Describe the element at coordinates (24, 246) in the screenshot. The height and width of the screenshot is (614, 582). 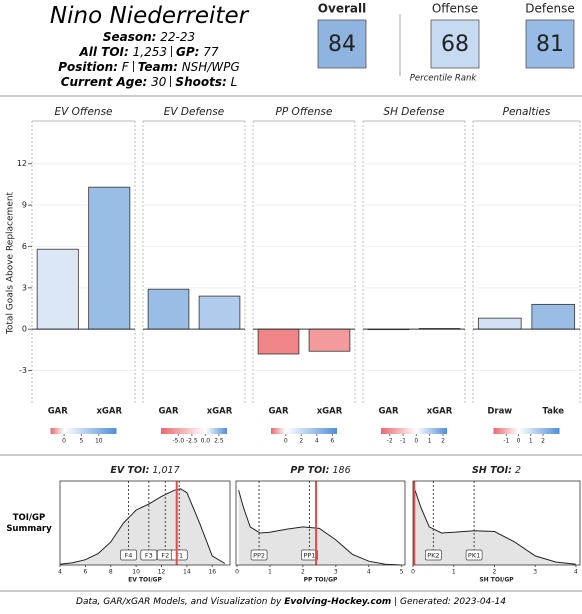
I see `y-tick-label: 6` at that location.